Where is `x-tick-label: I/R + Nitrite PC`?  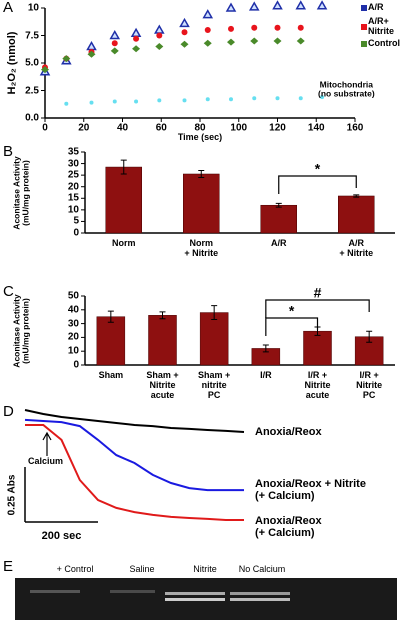
x-tick-label: I/R + Nitrite PC is located at coordinates (369, 385).